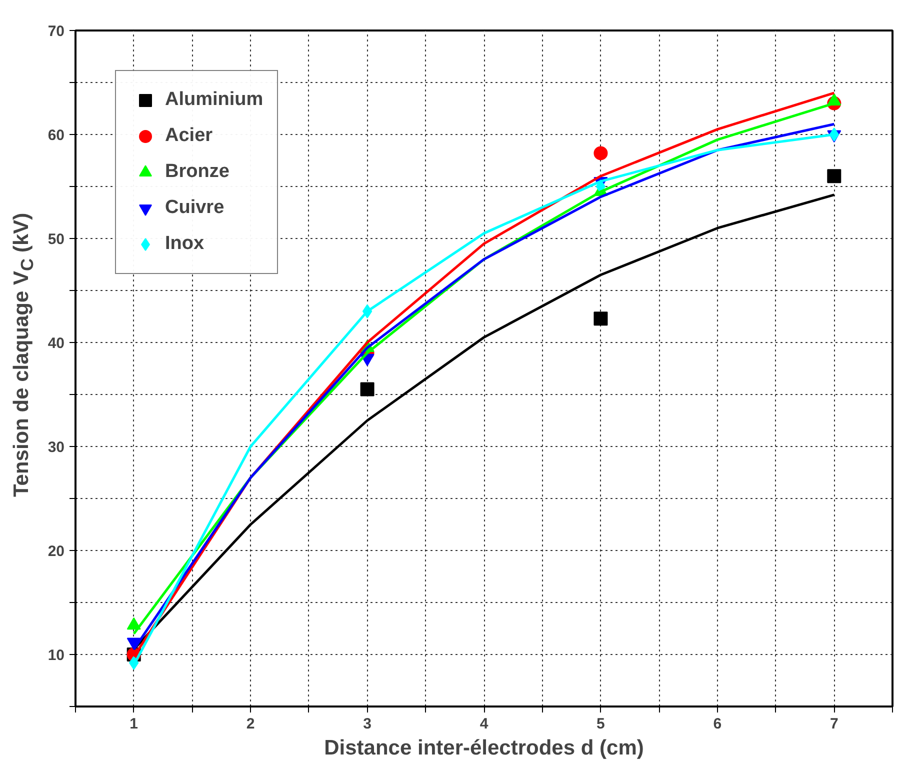 This screenshot has width=897, height=764. Describe the element at coordinates (214, 100) in the screenshot. I see `legend-label: Aluminium` at that location.